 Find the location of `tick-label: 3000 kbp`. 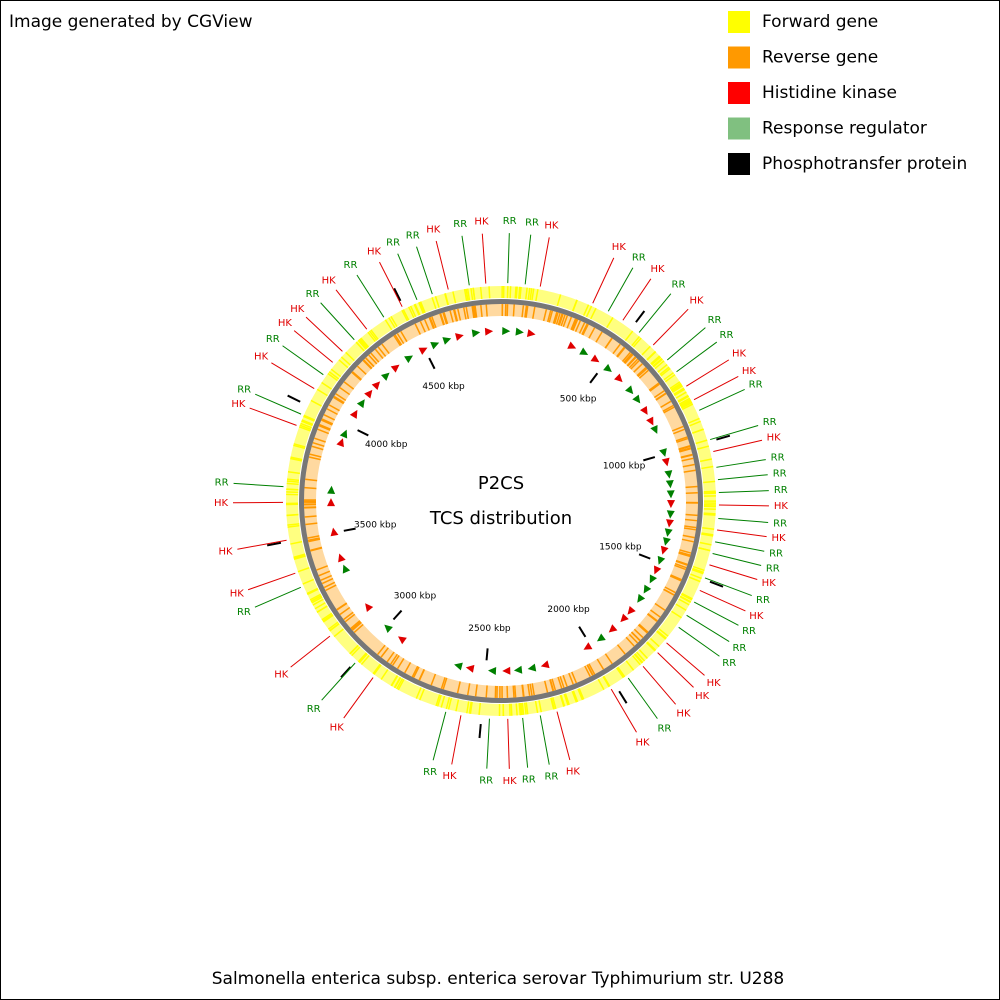

tick-label: 3000 kbp is located at coordinates (415, 596).